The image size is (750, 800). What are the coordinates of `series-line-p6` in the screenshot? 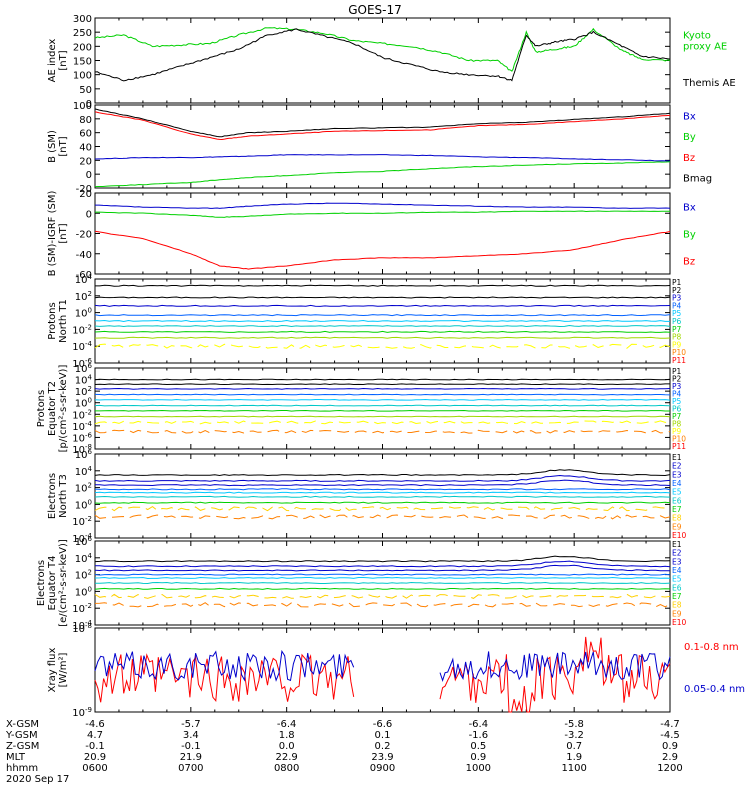 It's located at (382, 326).